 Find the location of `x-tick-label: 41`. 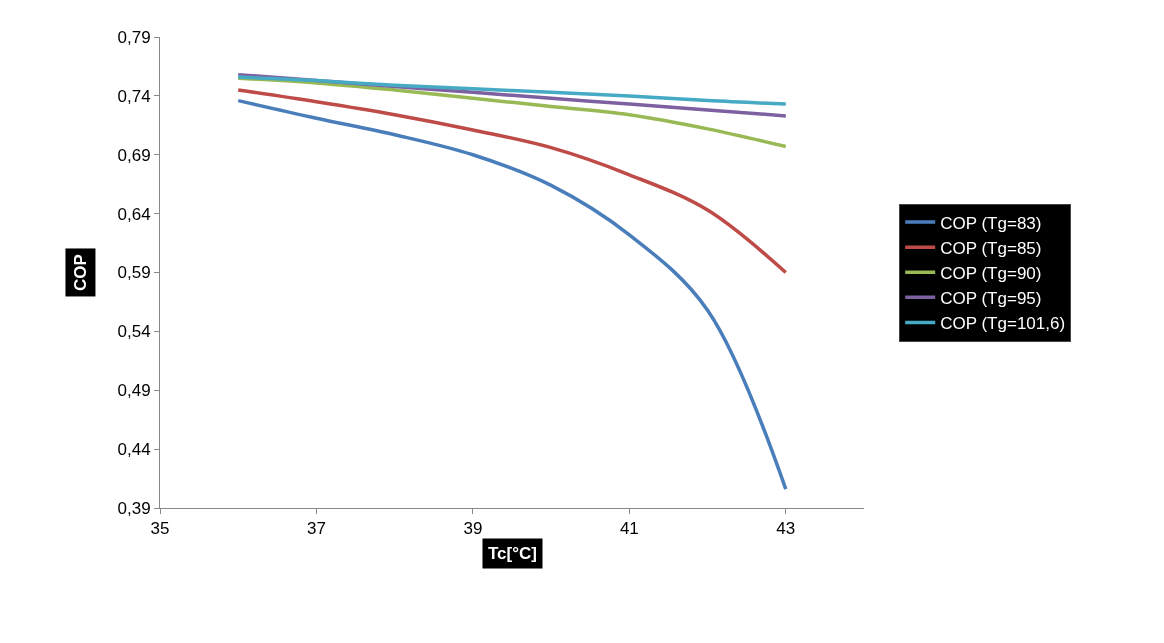

x-tick-label: 41 is located at coordinates (629, 529).